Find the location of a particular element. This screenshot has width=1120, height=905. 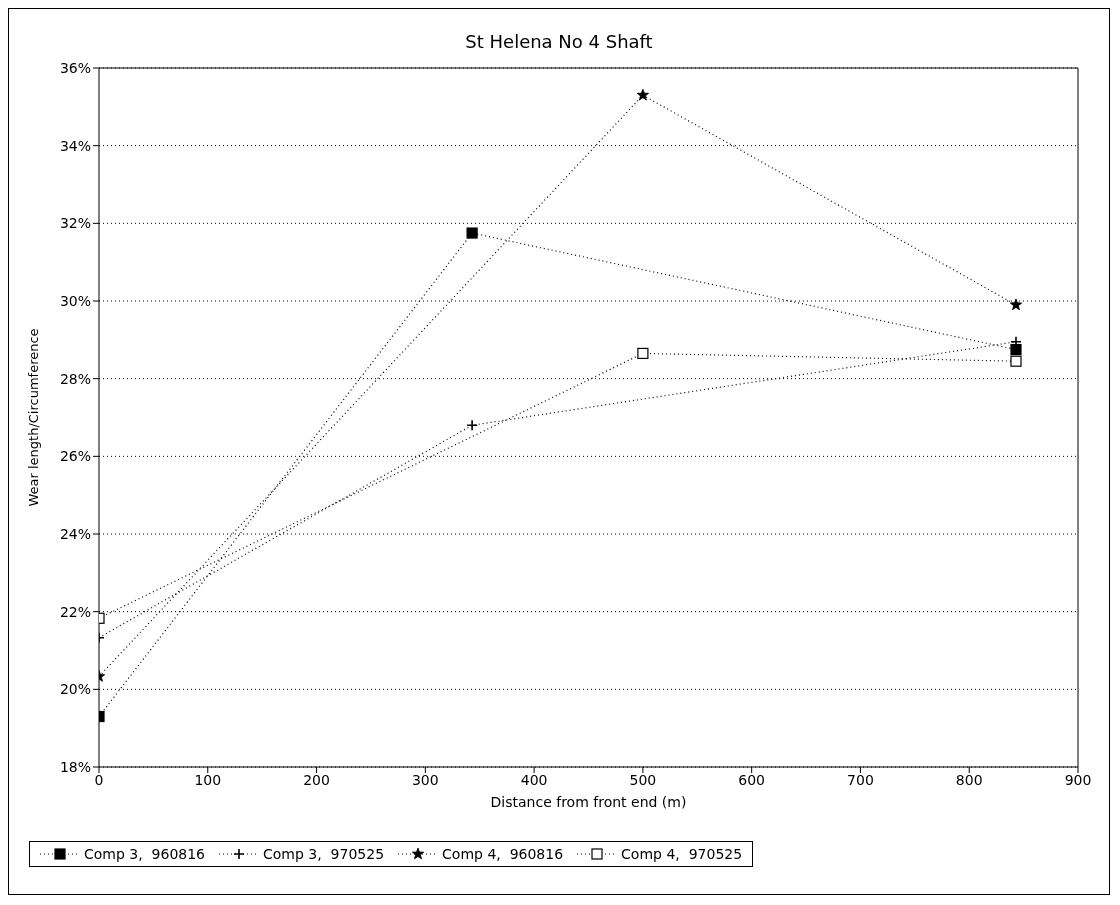

legend-label: Comp 3, 970525 is located at coordinates (324, 854).